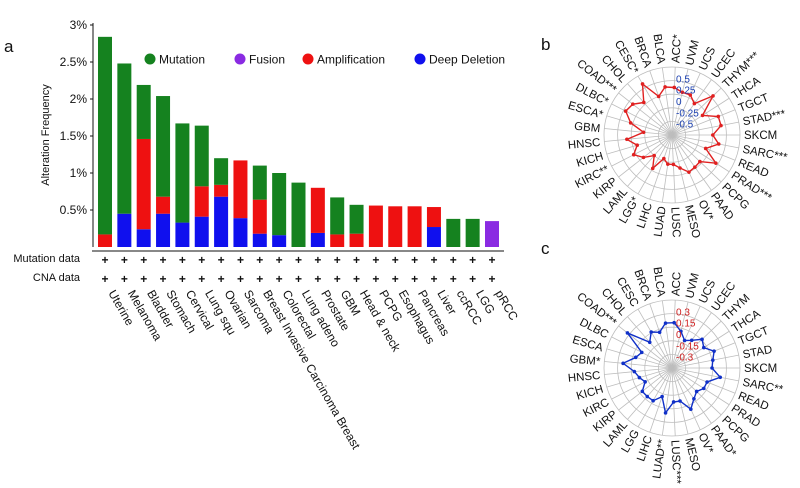 Image resolution: width=800 pixels, height=488 pixels. I want to click on bar-fusion, so click(492, 234).